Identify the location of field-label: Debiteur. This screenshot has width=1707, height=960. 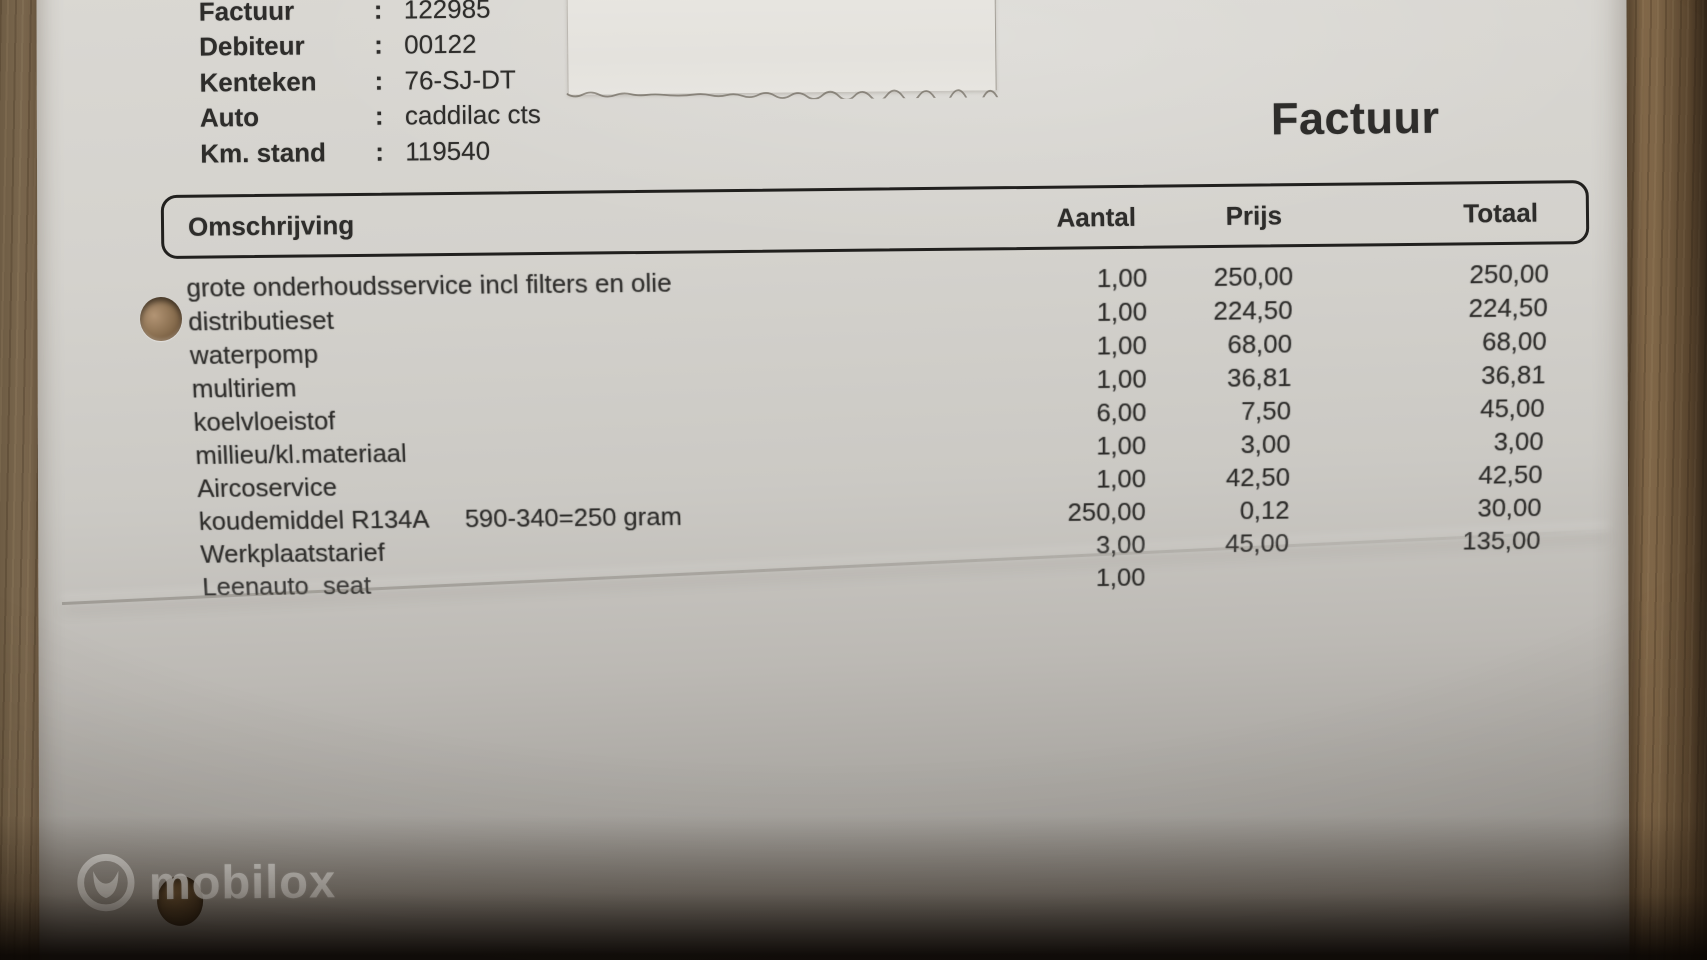
(251, 46).